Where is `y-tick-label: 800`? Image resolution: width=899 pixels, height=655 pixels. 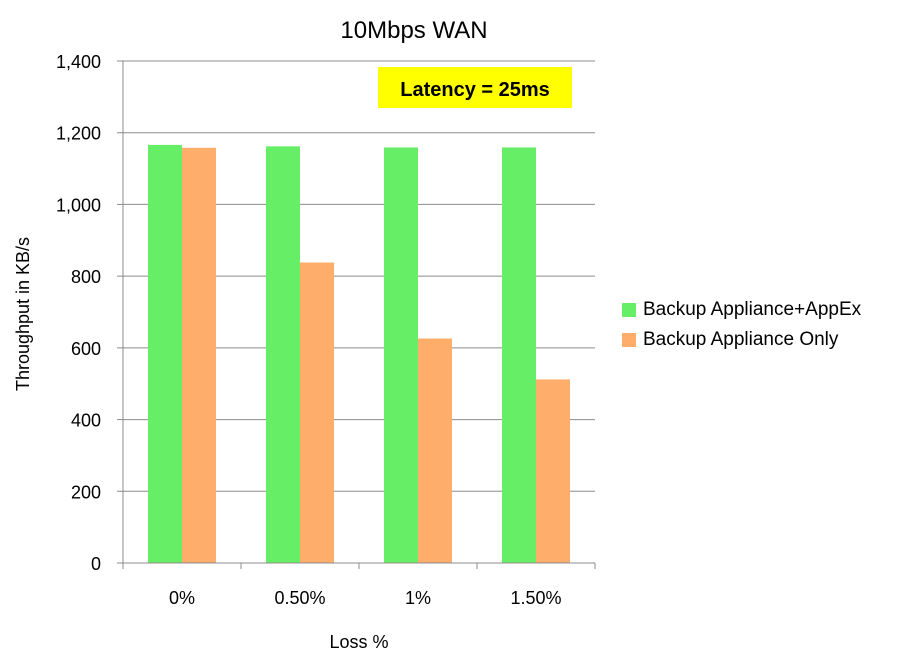
y-tick-label: 800 is located at coordinates (86, 277).